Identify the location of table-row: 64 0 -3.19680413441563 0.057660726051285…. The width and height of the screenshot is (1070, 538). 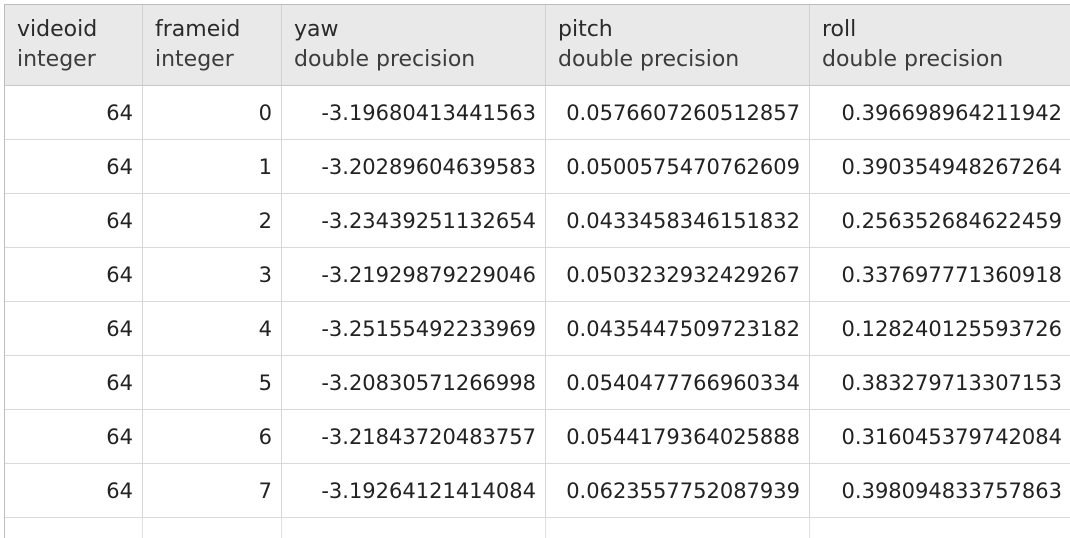
(537, 113).